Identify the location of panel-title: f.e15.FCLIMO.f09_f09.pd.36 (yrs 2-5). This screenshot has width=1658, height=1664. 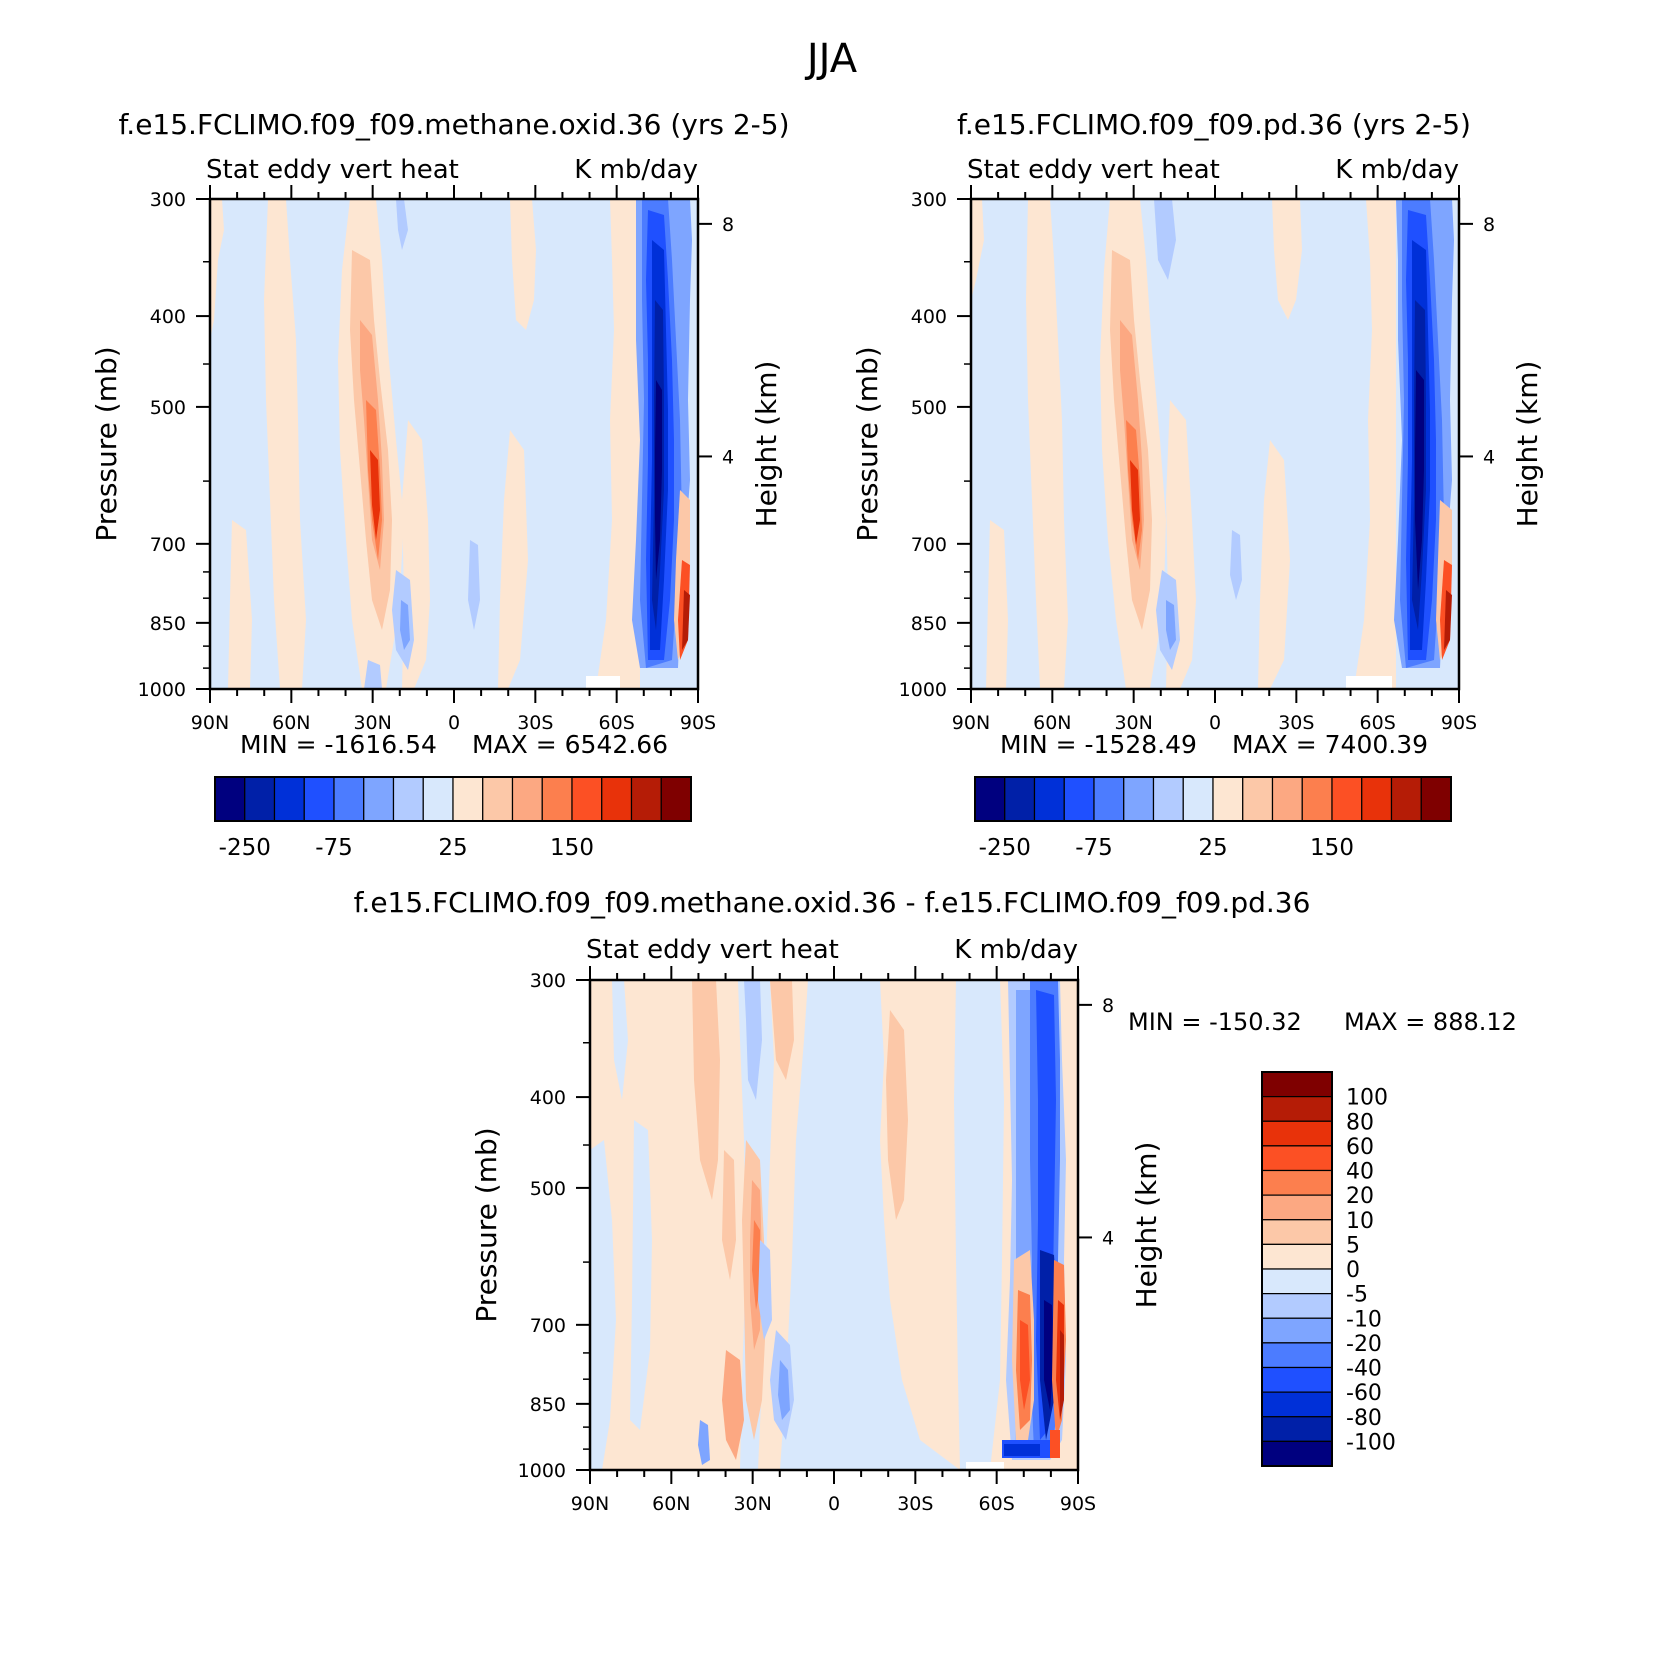
(1214, 124).